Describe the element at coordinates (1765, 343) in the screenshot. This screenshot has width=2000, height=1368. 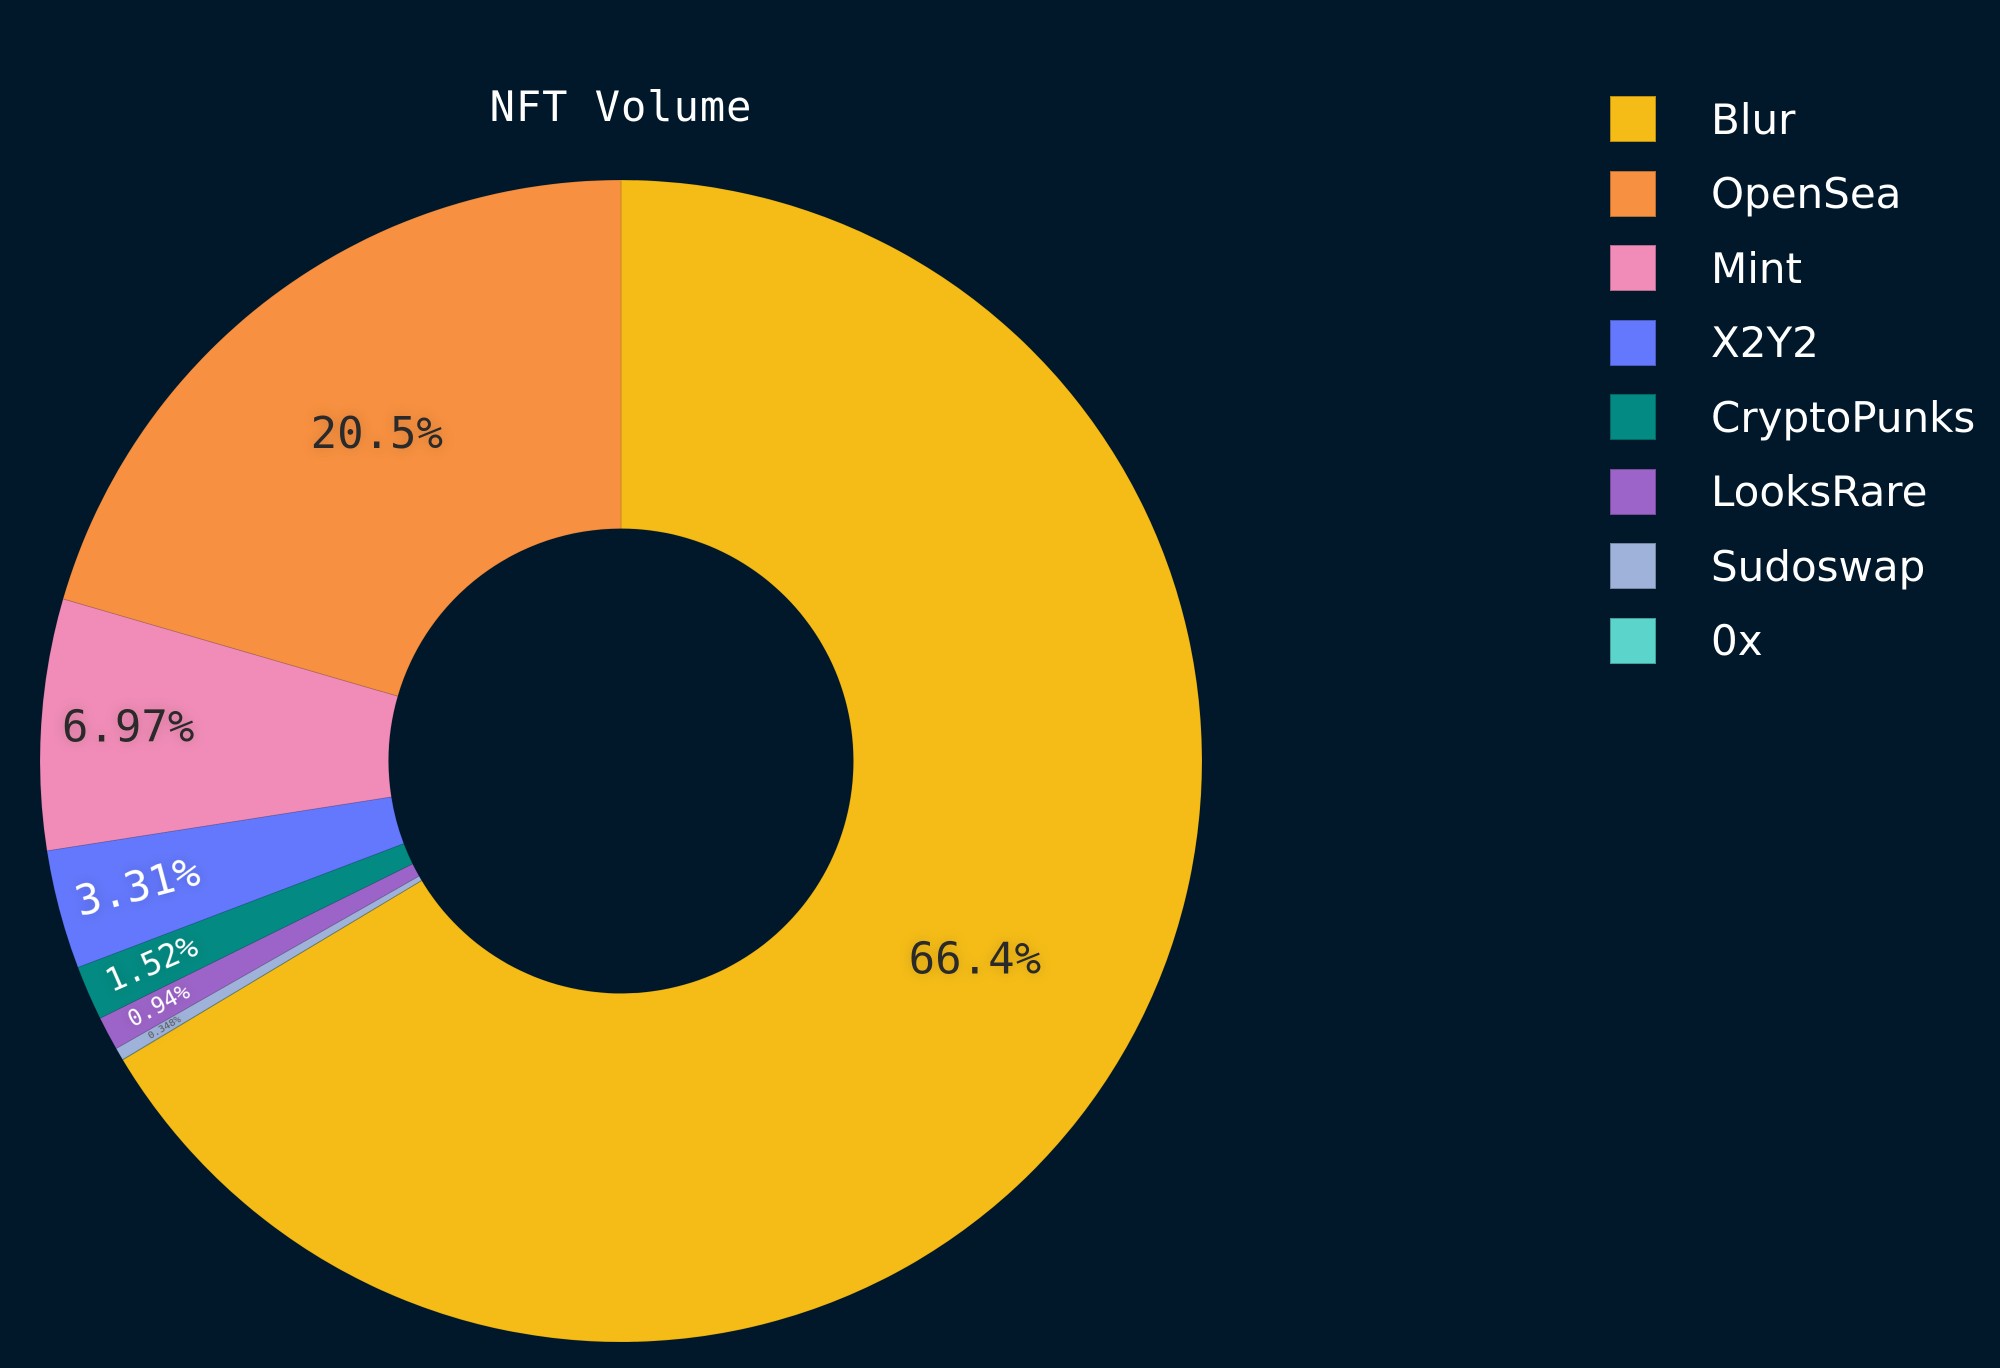
I see `legend-label: X2Y2` at that location.